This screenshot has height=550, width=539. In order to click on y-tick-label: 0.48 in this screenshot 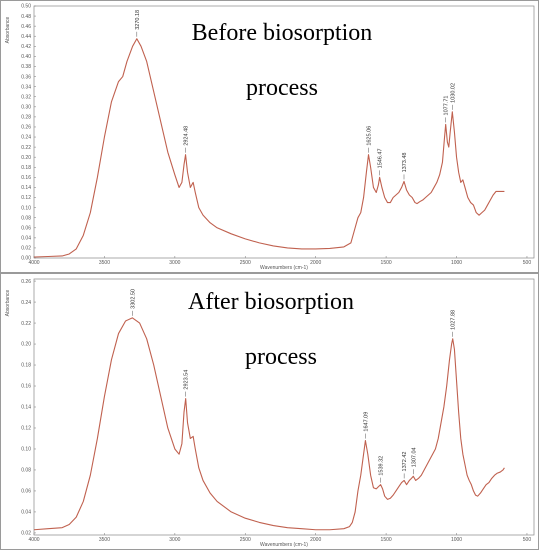, I will do `click(26, 17)`.